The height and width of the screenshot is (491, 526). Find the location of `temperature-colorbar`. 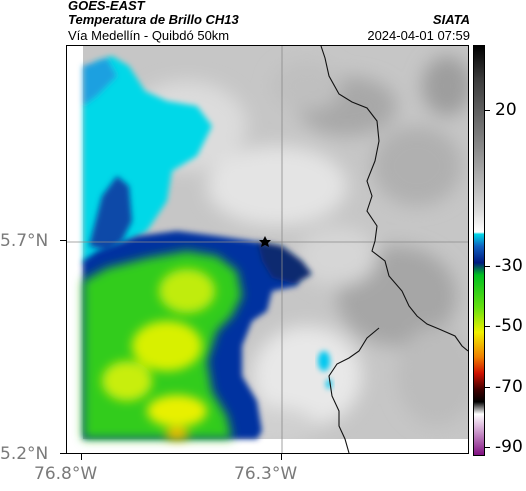

temperature-colorbar is located at coordinates (479, 250).